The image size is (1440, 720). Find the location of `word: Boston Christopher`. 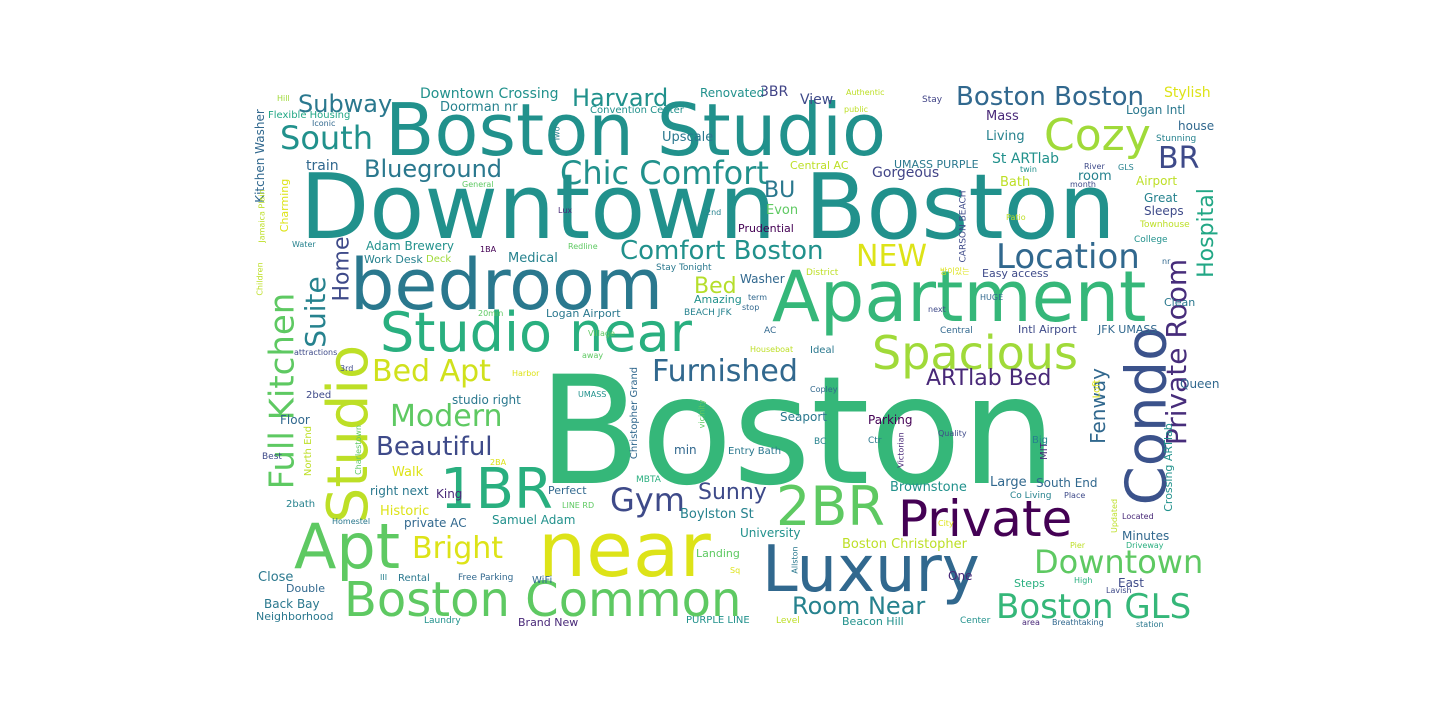

word: Boston Christopher is located at coordinates (904, 544).